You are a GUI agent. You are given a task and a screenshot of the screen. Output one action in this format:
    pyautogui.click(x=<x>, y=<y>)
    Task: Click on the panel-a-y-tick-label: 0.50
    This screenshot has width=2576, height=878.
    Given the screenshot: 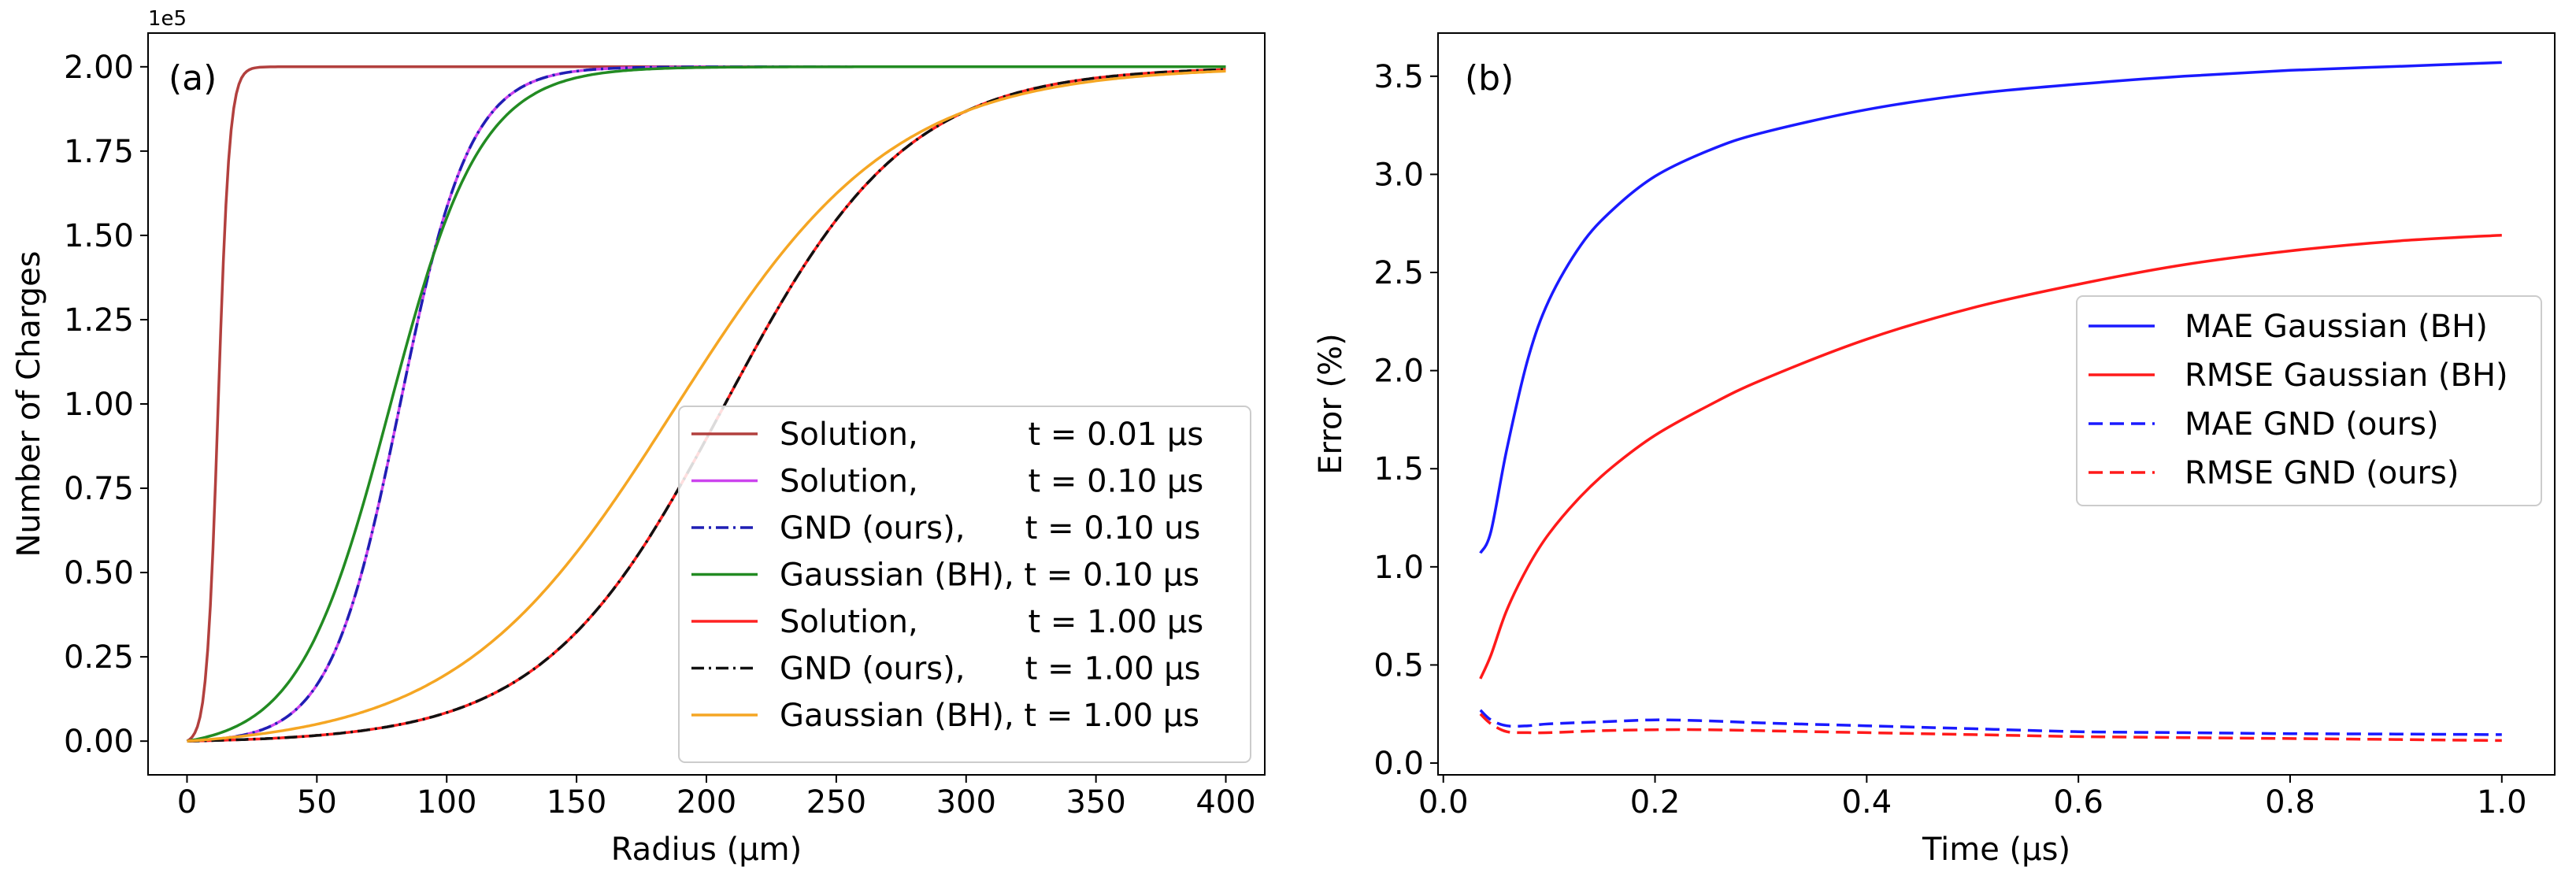 What is the action you would take?
    pyautogui.click(x=99, y=573)
    